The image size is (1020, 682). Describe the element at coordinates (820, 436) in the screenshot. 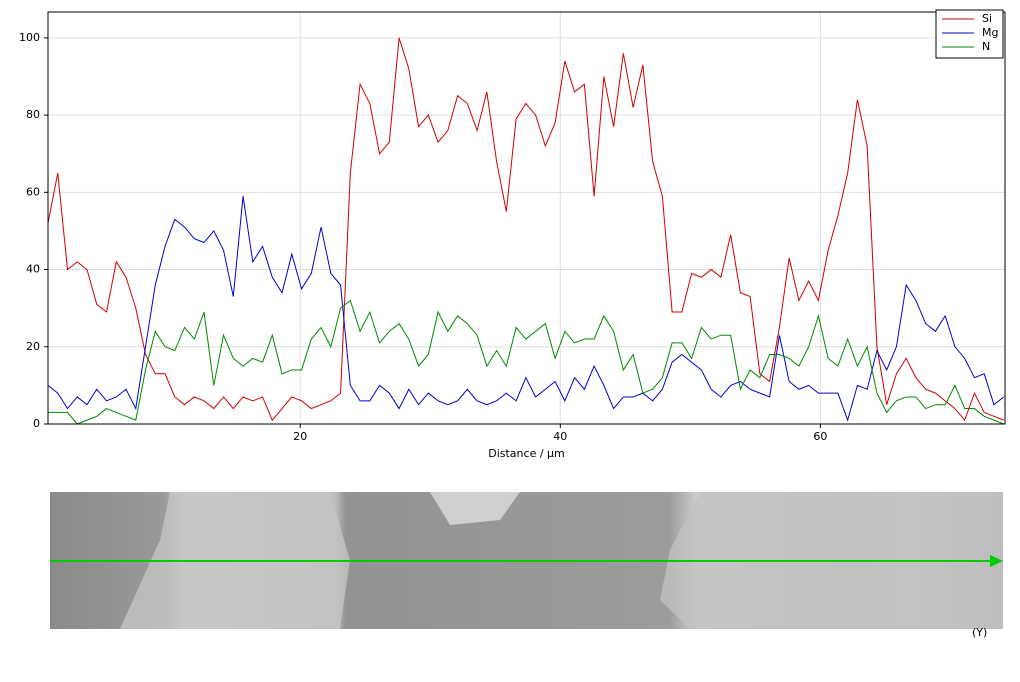

I see `x-tick-label: 60` at that location.